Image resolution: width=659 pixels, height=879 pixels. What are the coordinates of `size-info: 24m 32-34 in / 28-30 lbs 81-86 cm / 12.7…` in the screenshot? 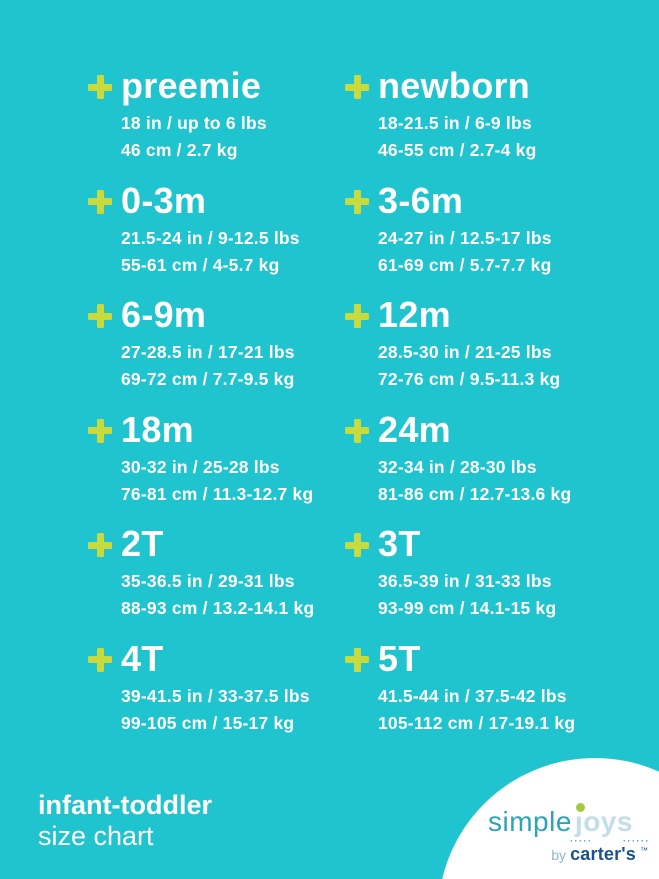 It's located at (475, 458).